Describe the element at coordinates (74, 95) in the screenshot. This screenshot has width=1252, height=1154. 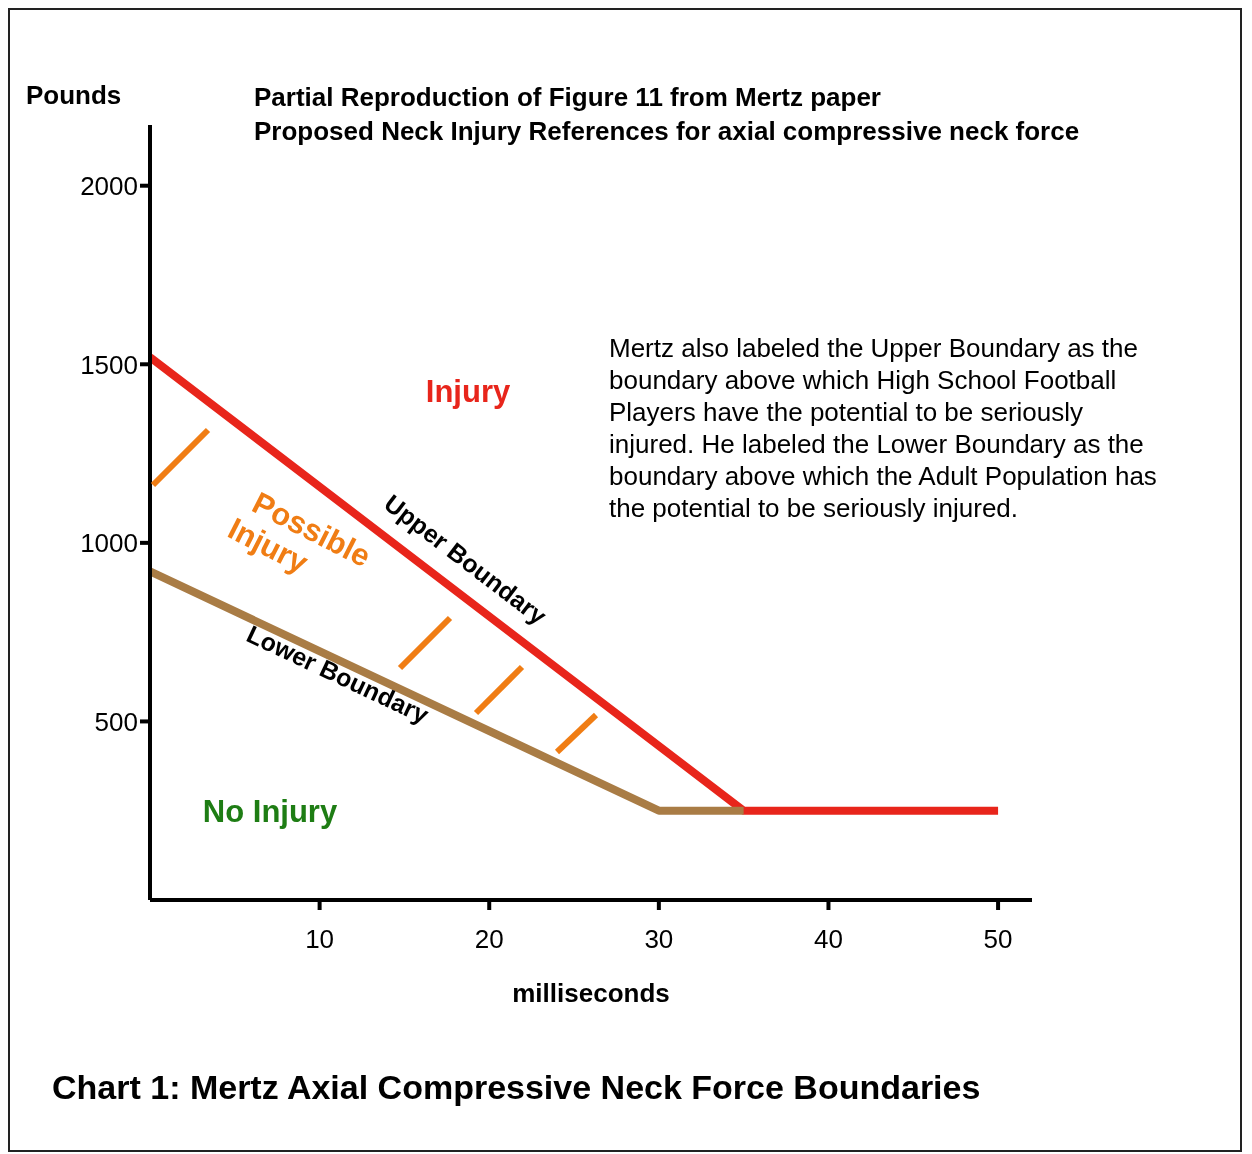
I see `y-axis-title: Pounds` at that location.